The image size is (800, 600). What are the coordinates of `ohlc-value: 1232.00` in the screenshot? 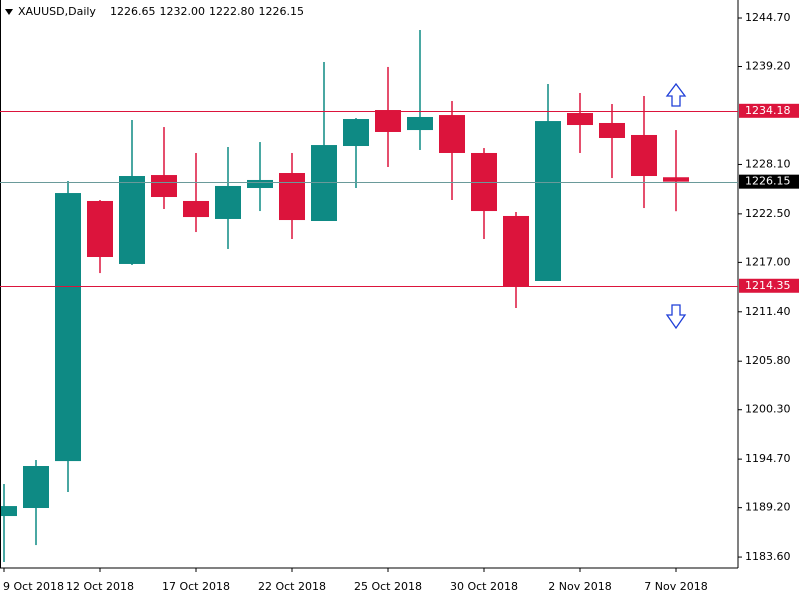 It's located at (182, 11).